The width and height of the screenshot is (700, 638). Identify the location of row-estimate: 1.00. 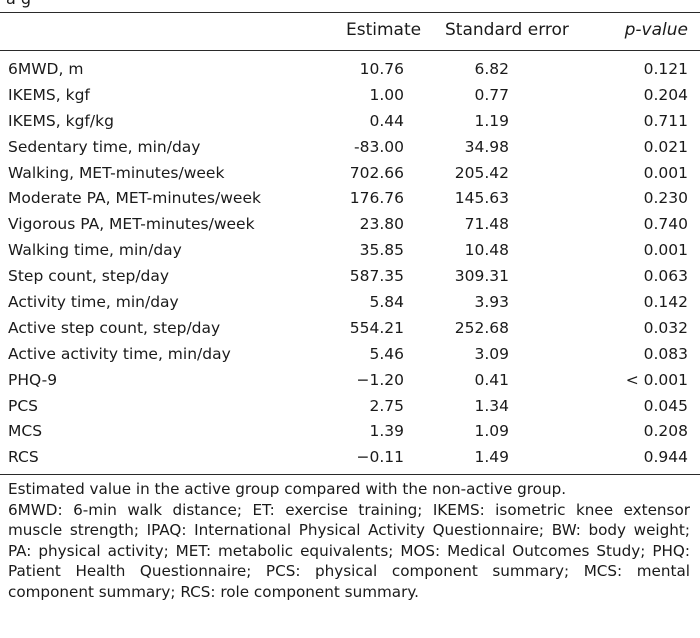
(386, 94).